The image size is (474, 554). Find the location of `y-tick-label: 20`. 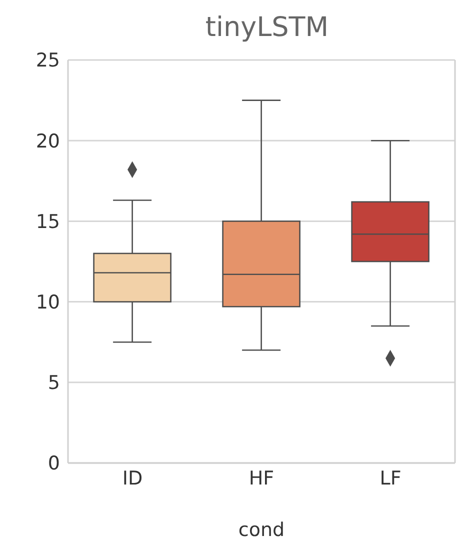

y-tick-label: 20 is located at coordinates (48, 141).